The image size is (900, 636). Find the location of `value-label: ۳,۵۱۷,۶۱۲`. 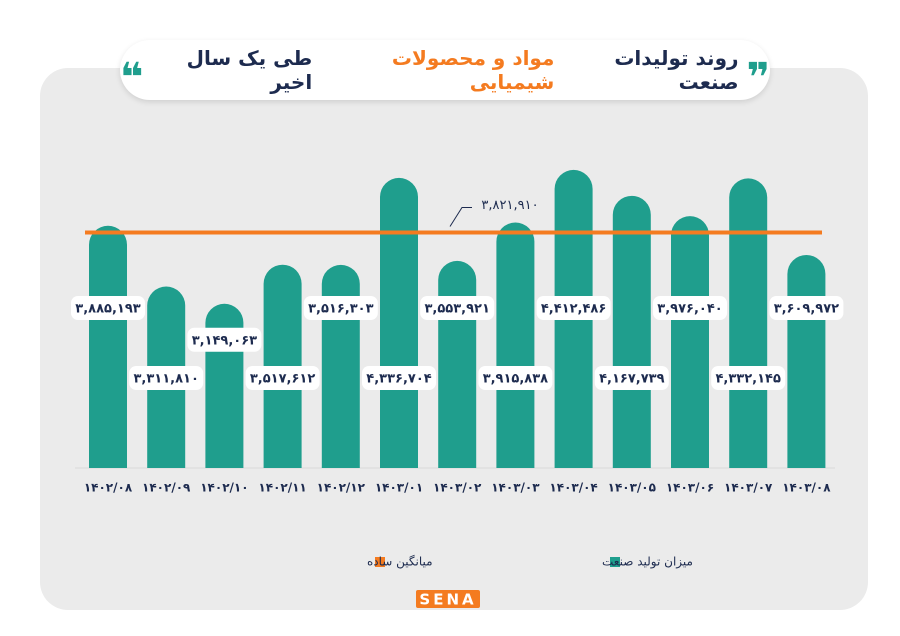

value-label: ۳,۵۱۷,۶۱۲ is located at coordinates (282, 379).